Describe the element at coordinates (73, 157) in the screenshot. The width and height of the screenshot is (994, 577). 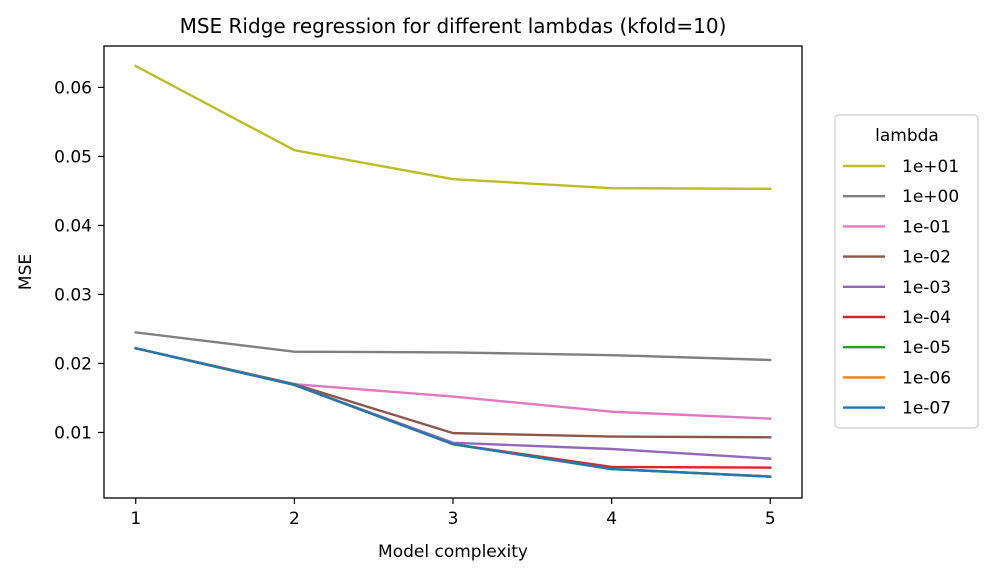
I see `y-tick-label: 0.05` at that location.